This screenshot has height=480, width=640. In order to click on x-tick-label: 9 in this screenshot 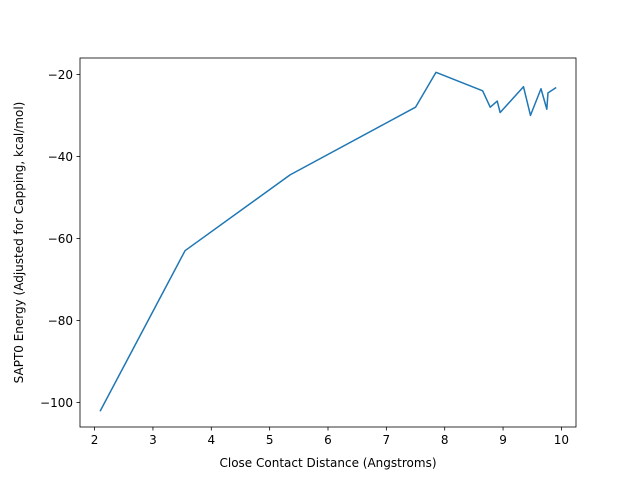, I will do `click(503, 440)`.